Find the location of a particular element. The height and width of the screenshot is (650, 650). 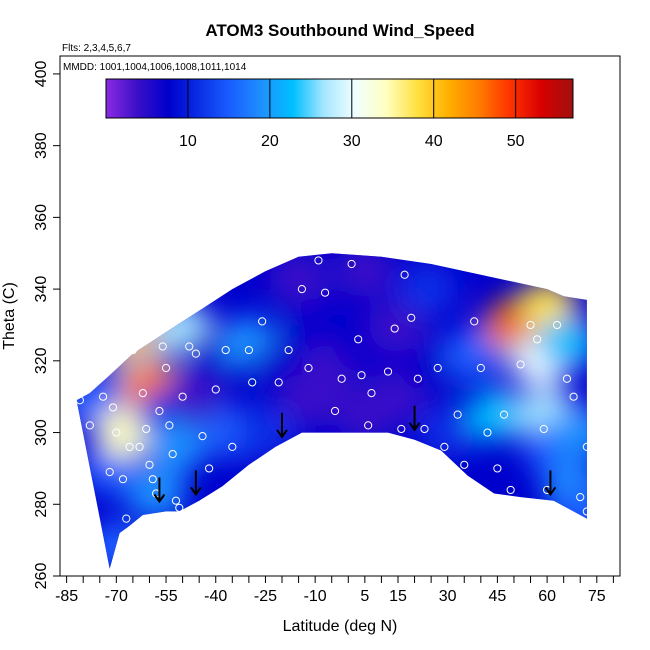

profile-arrows is located at coordinates (355, 454).